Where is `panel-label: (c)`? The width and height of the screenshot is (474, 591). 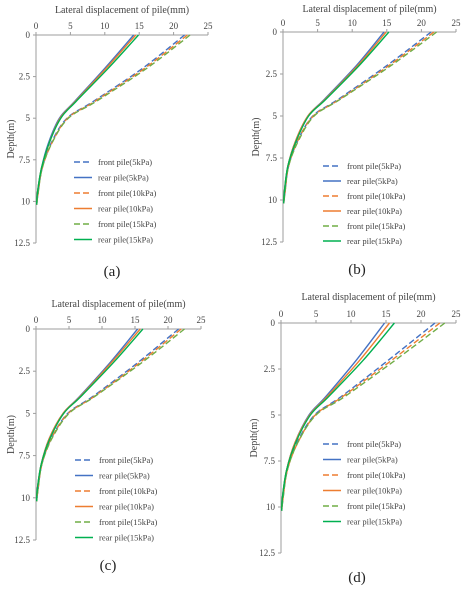
panel-label: (c) is located at coordinates (108, 566).